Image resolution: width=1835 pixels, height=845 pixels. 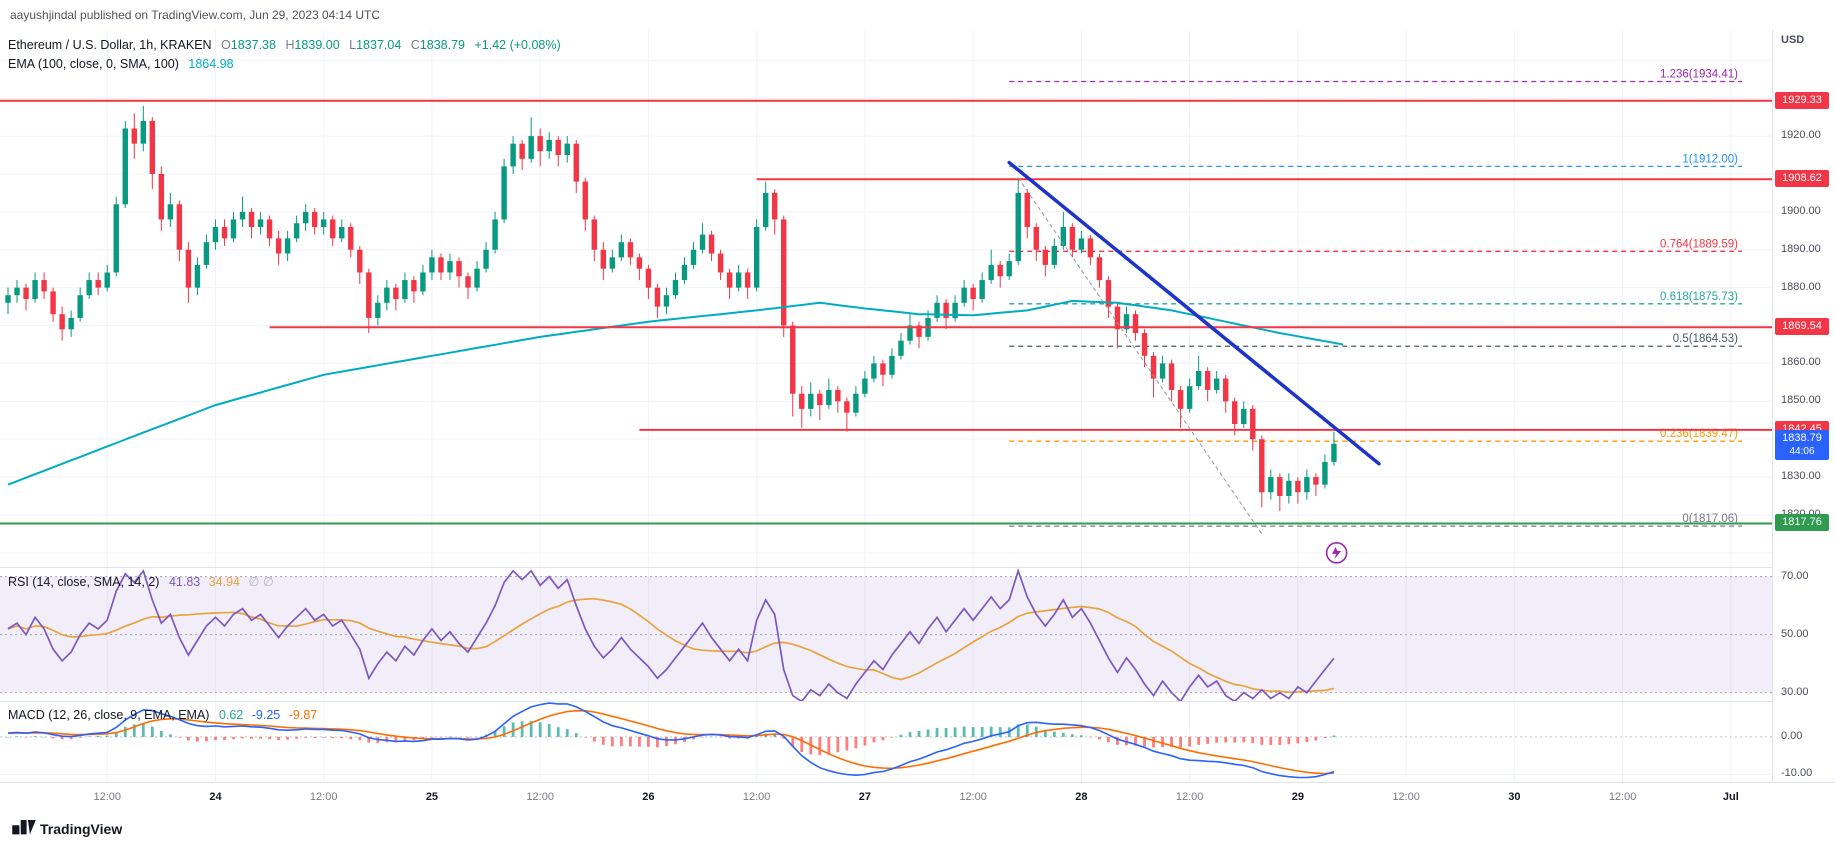 What do you see at coordinates (442, 45) in the screenshot?
I see `close-value: 1838.79` at bounding box center [442, 45].